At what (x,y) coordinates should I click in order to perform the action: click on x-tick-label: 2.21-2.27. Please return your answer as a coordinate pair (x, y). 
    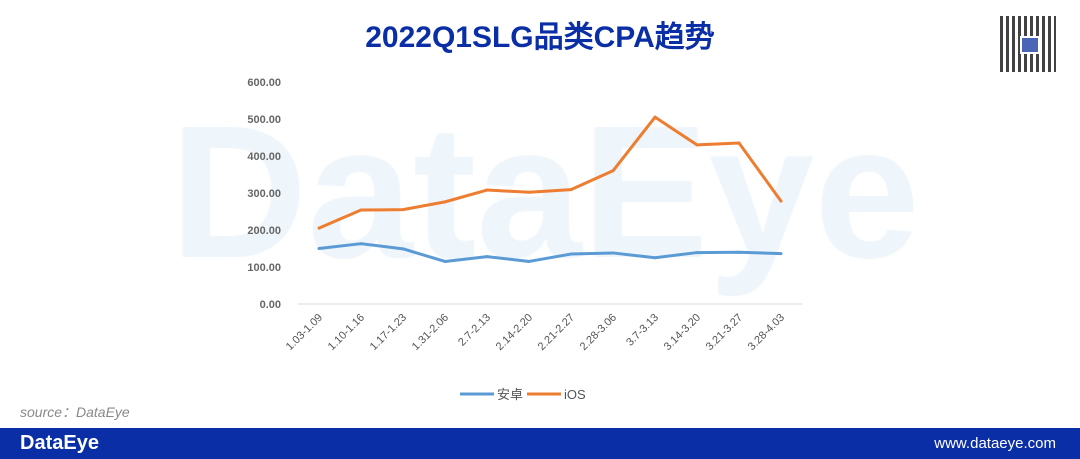
    Looking at the image, I should click on (556, 332).